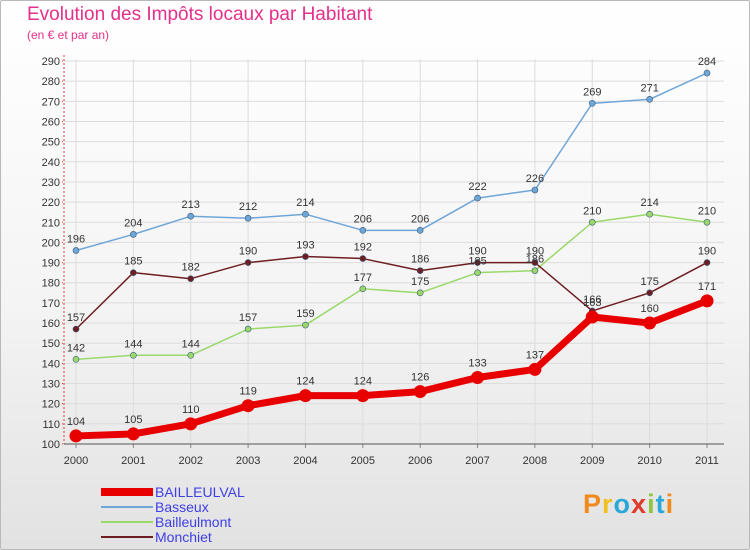 This screenshot has width=750, height=550. Describe the element at coordinates (608, 504) in the screenshot. I see `logo-letter: r` at that location.